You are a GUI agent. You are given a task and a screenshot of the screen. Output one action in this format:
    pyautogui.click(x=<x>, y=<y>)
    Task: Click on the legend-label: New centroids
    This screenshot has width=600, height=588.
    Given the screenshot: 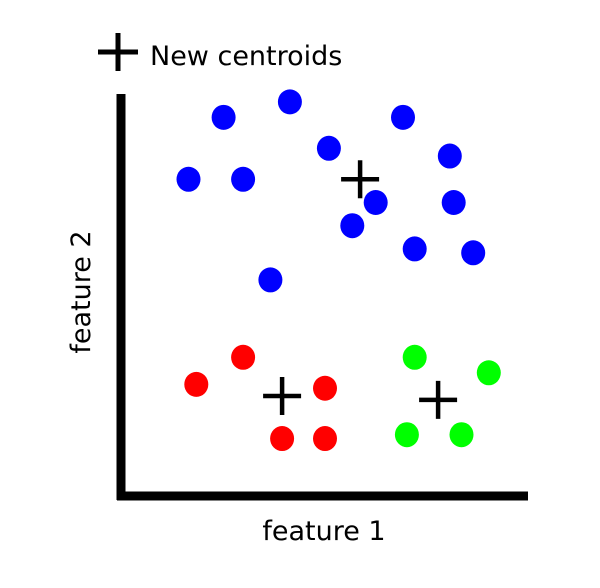 What is the action you would take?
    pyautogui.click(x=246, y=56)
    